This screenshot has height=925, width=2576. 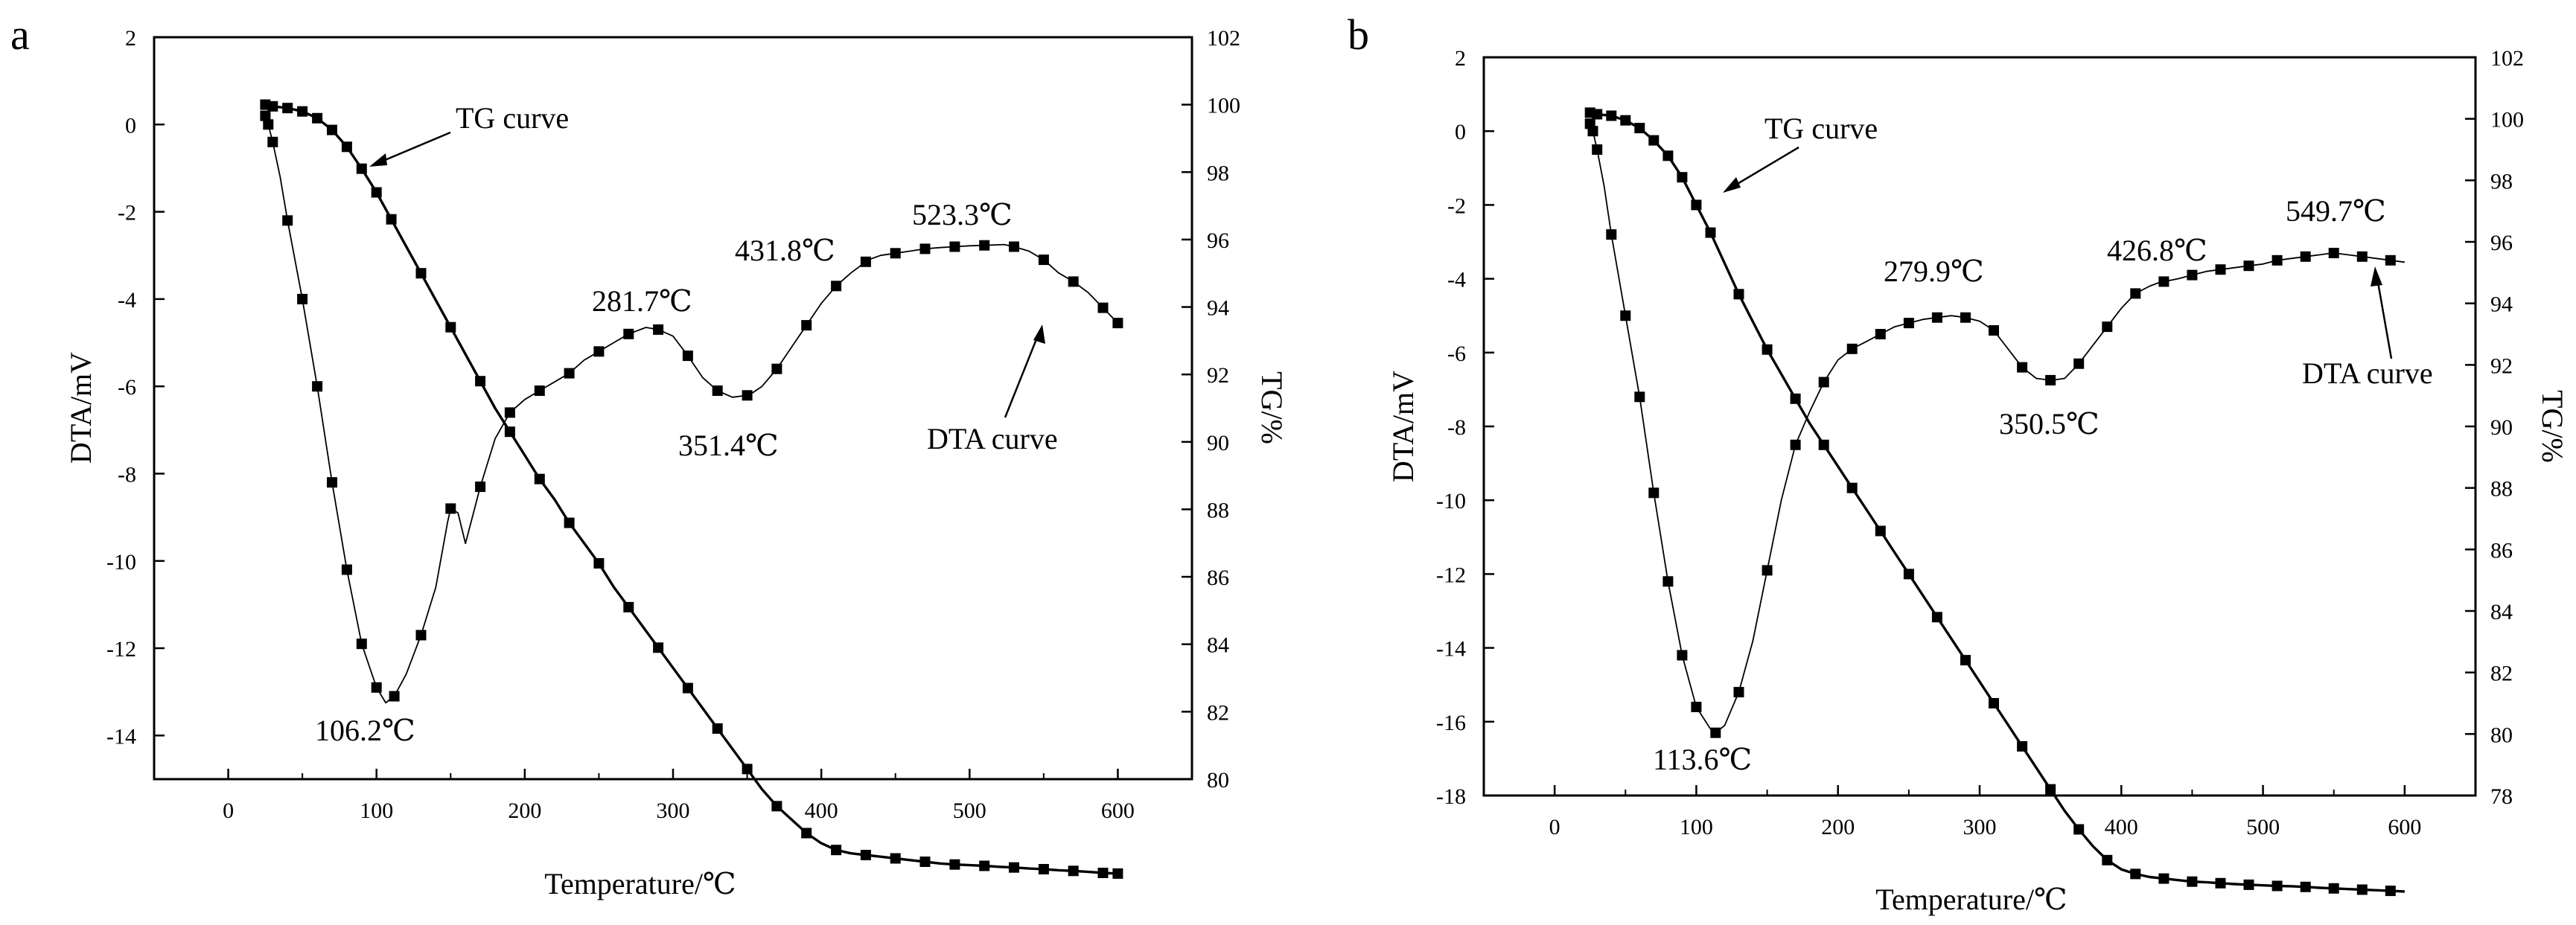 What do you see at coordinates (1218, 781) in the screenshot?
I see `right-tick-label: 80` at bounding box center [1218, 781].